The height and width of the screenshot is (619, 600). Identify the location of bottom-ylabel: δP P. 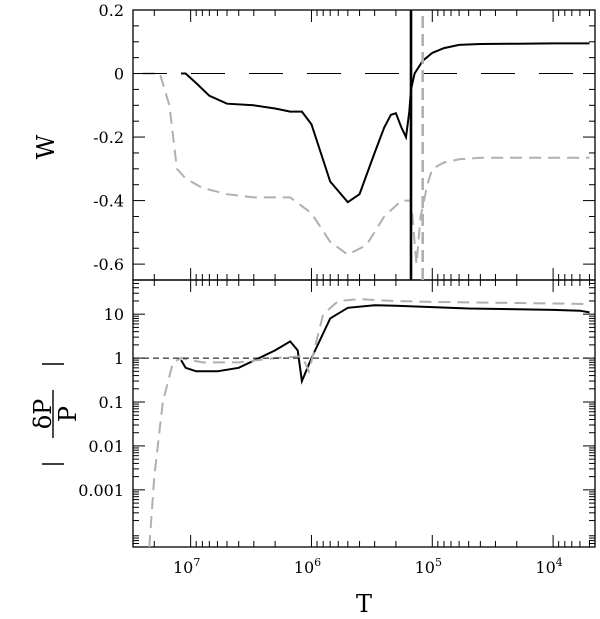
(55, 414).